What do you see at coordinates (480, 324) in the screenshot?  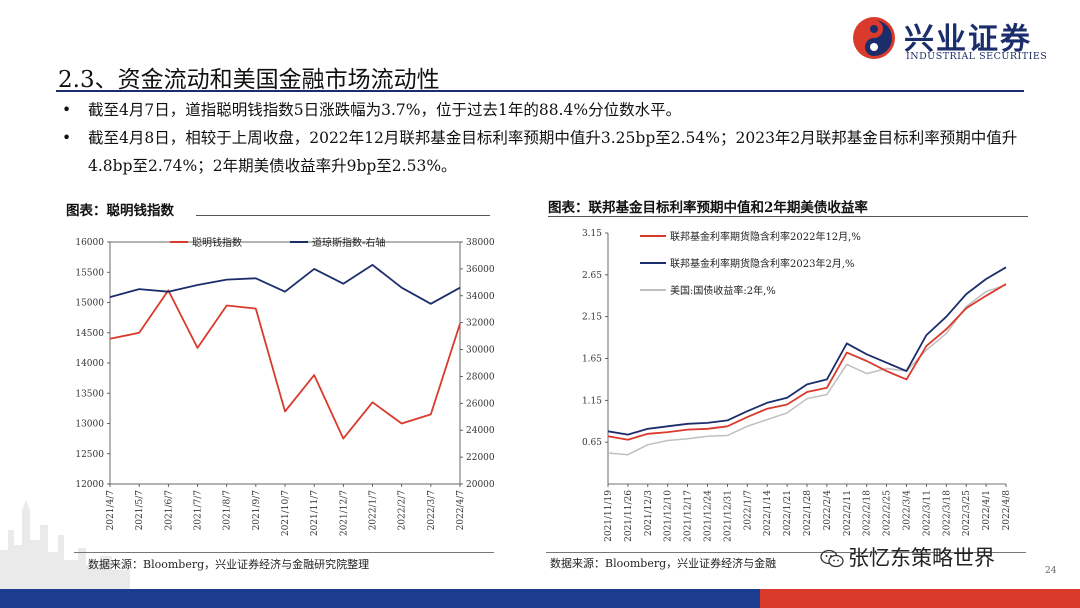 I see `y2-tick-label: 32000` at bounding box center [480, 324].